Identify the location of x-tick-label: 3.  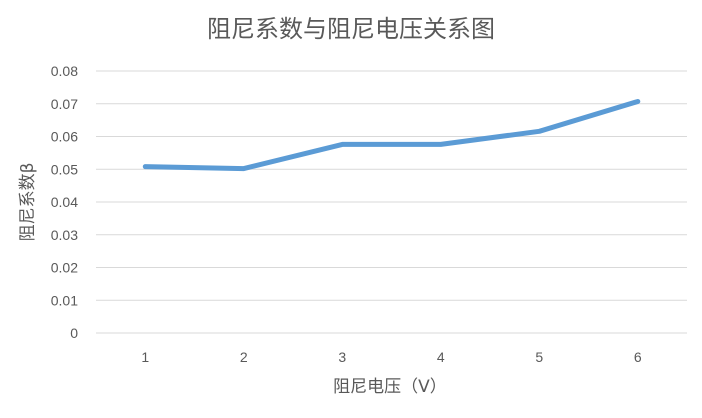
(342, 357).